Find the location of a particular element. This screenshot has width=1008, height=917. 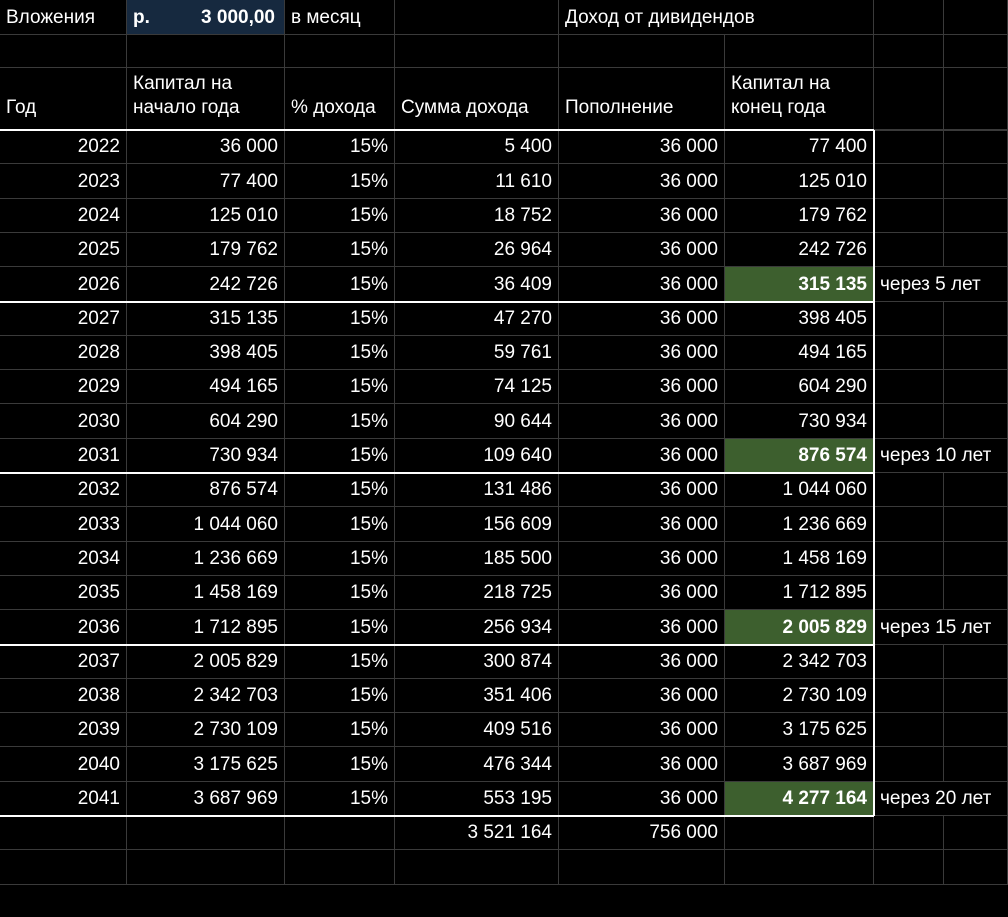

income-cell: 351 406 is located at coordinates (477, 696).